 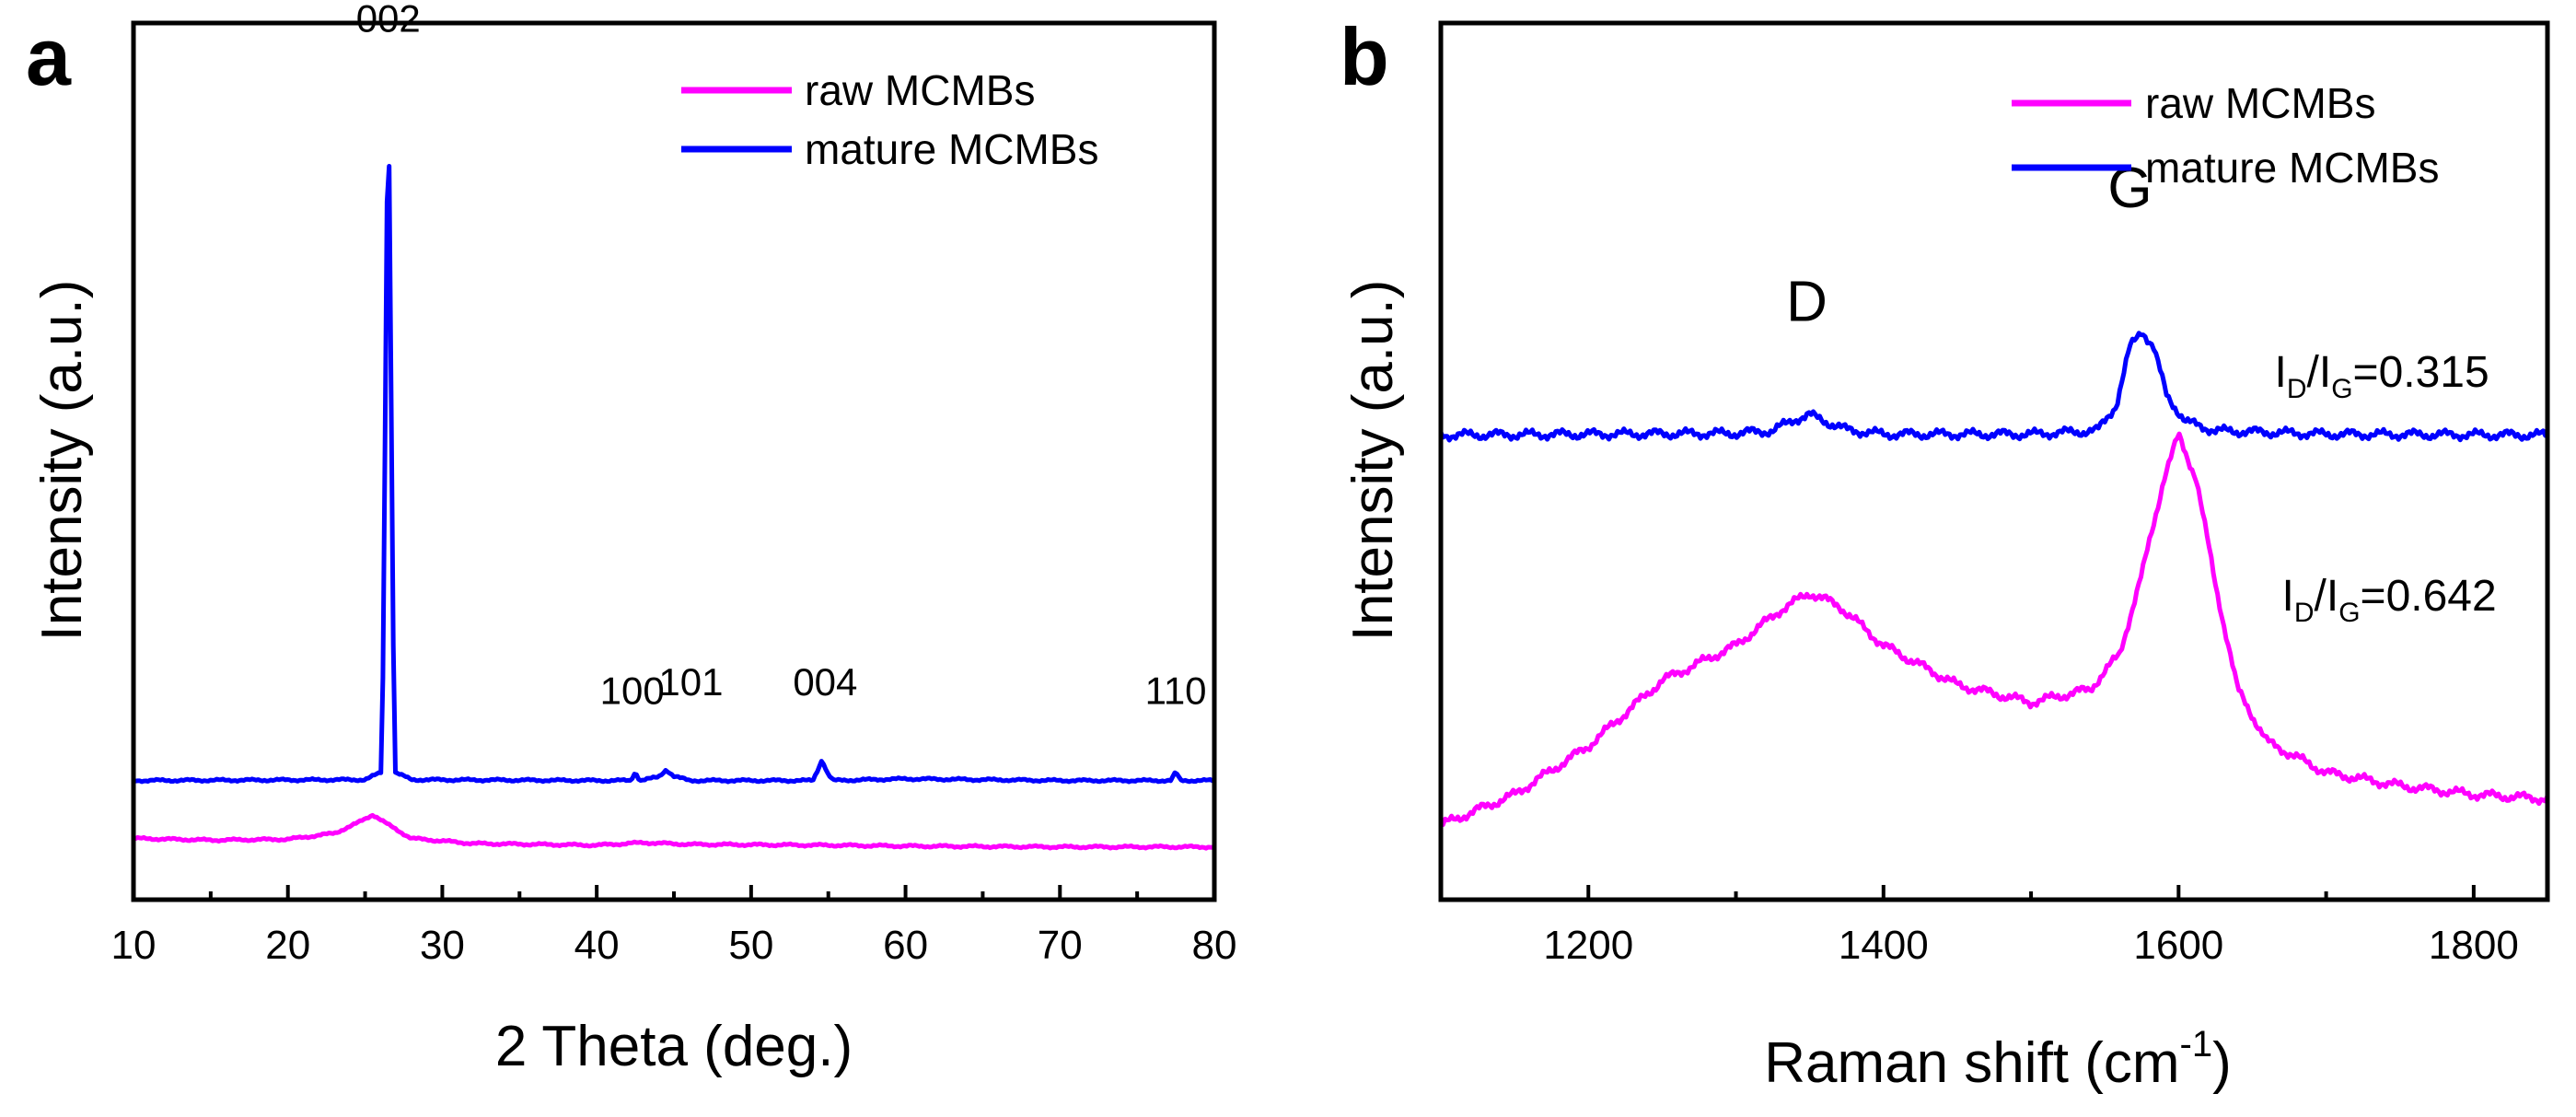 What do you see at coordinates (2178, 945) in the screenshot?
I see `x-tick-label: 1600` at bounding box center [2178, 945].